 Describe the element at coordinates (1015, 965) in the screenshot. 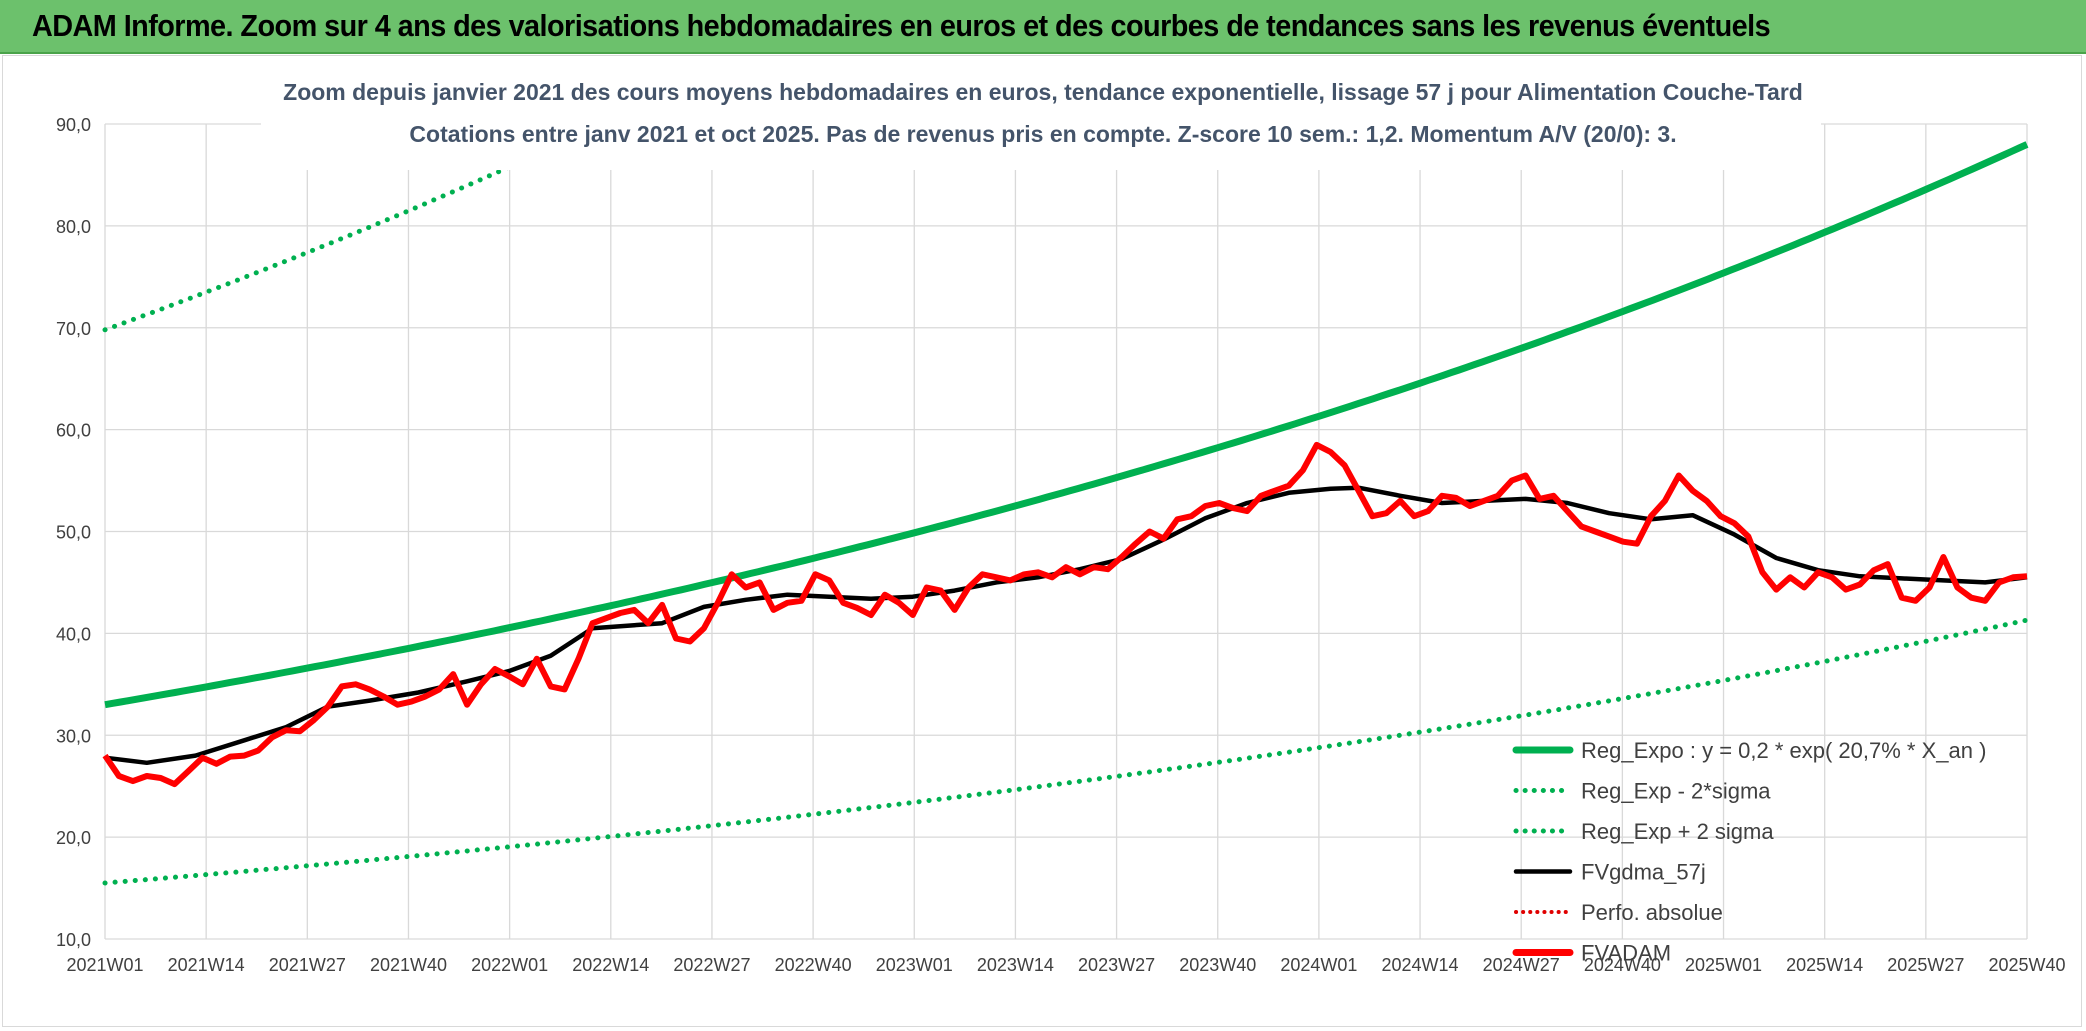

I see `x-tick-label: 2023W14` at that location.